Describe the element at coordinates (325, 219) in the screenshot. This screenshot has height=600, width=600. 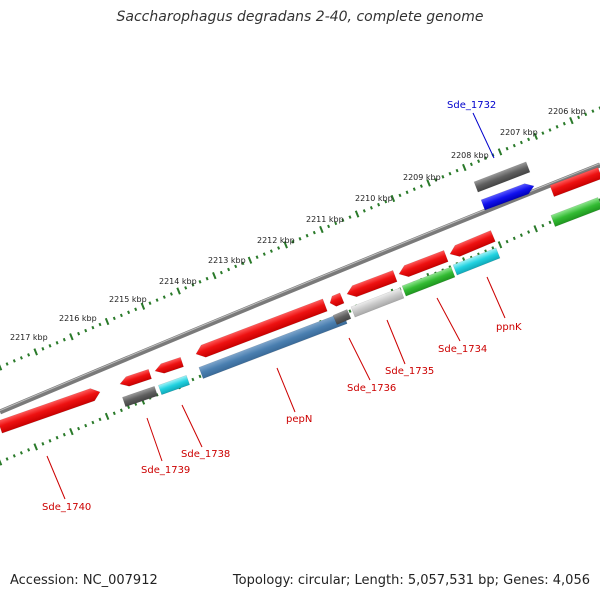
I see `tick-2211: 2211 kbp` at that location.